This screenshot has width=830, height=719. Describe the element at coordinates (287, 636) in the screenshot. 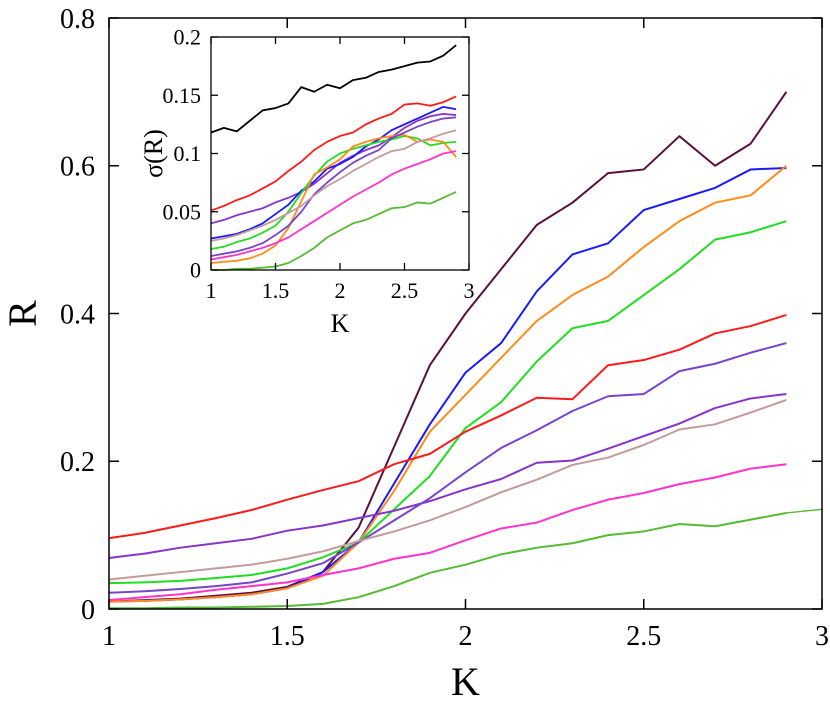

I see `main-x-tick-label: 1.5` at that location.